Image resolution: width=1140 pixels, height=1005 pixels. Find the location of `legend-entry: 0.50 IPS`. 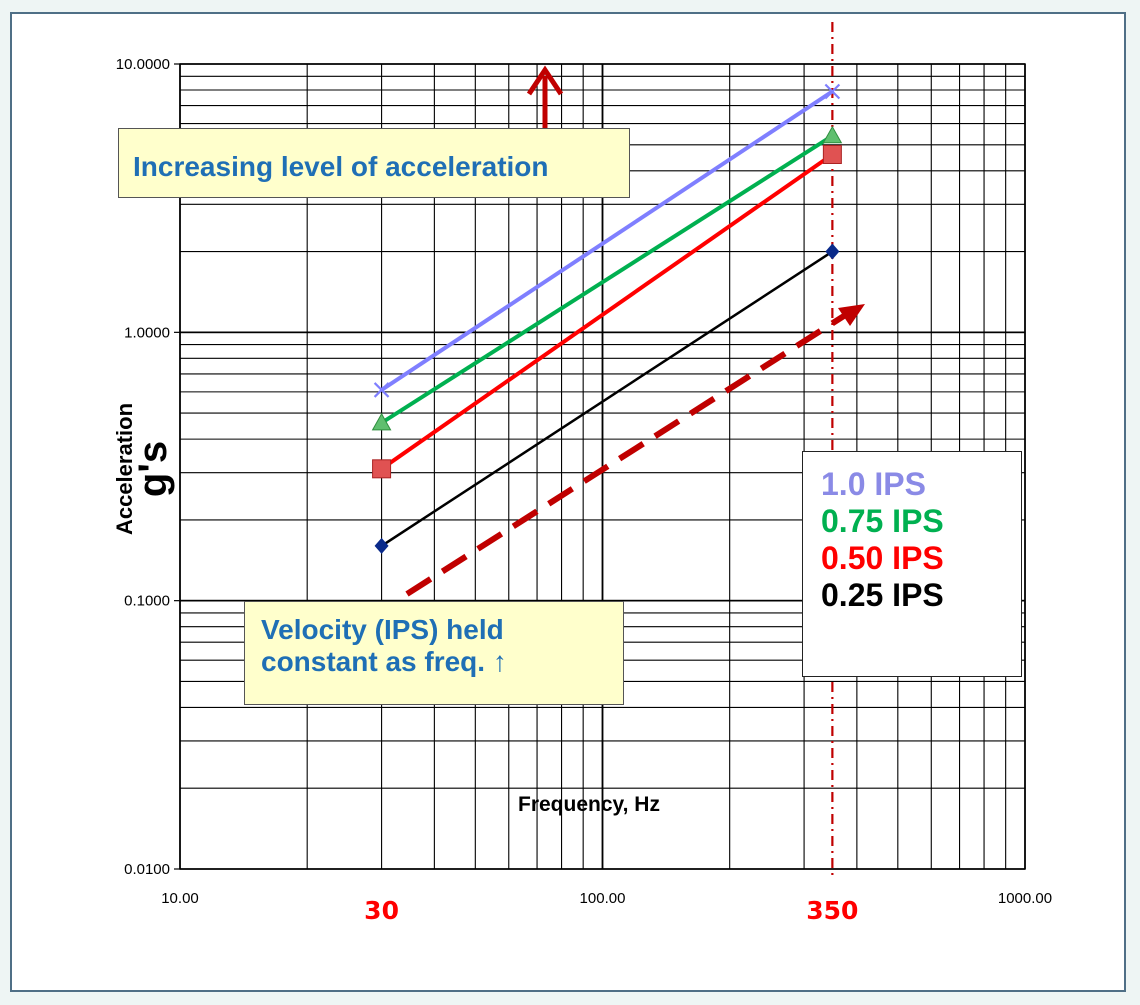

legend-entry: 0.50 IPS is located at coordinates (882, 558).